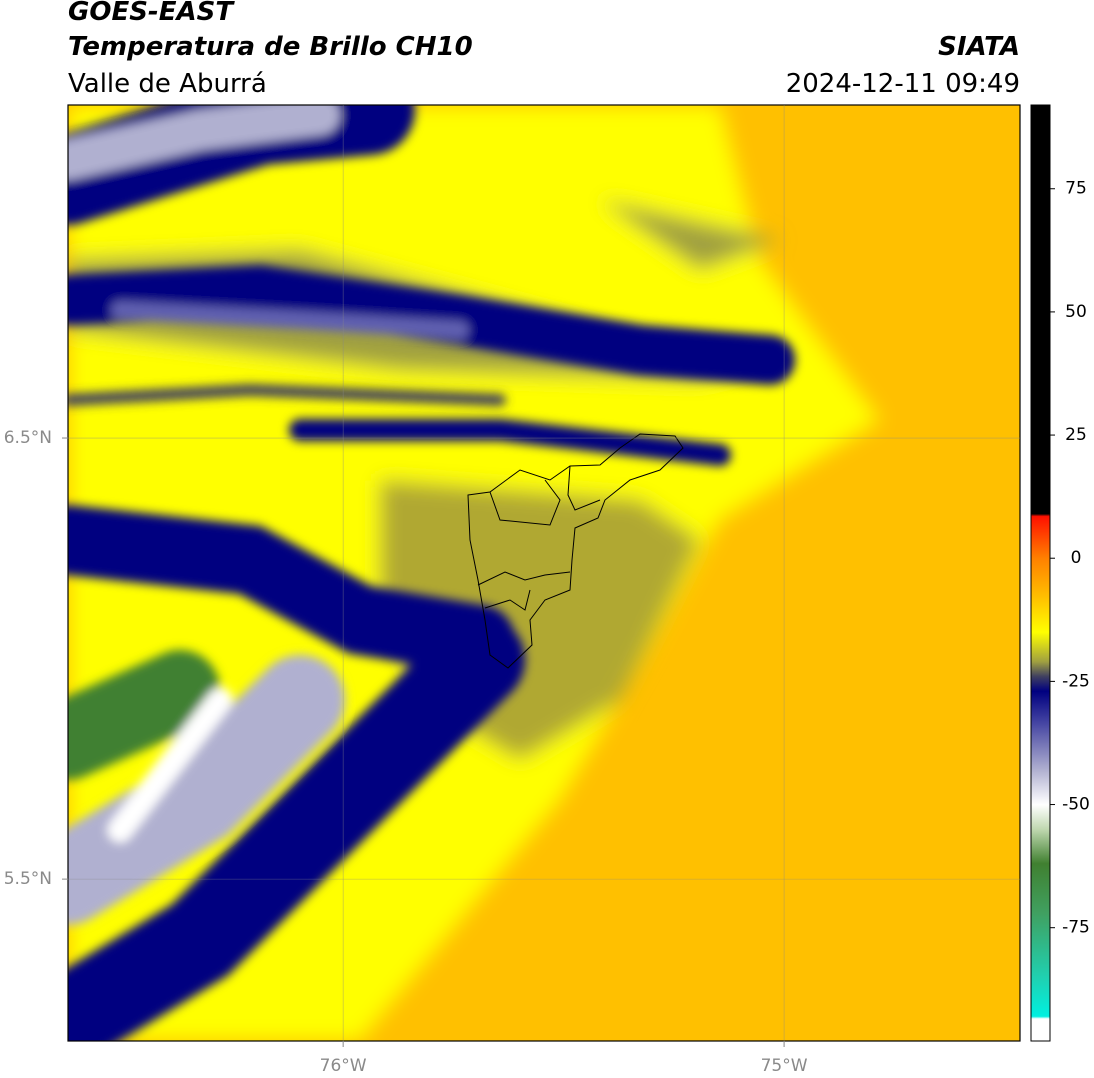 This screenshot has height=1078, width=1094. I want to click on title: GOES-EAST, so click(151, 13).